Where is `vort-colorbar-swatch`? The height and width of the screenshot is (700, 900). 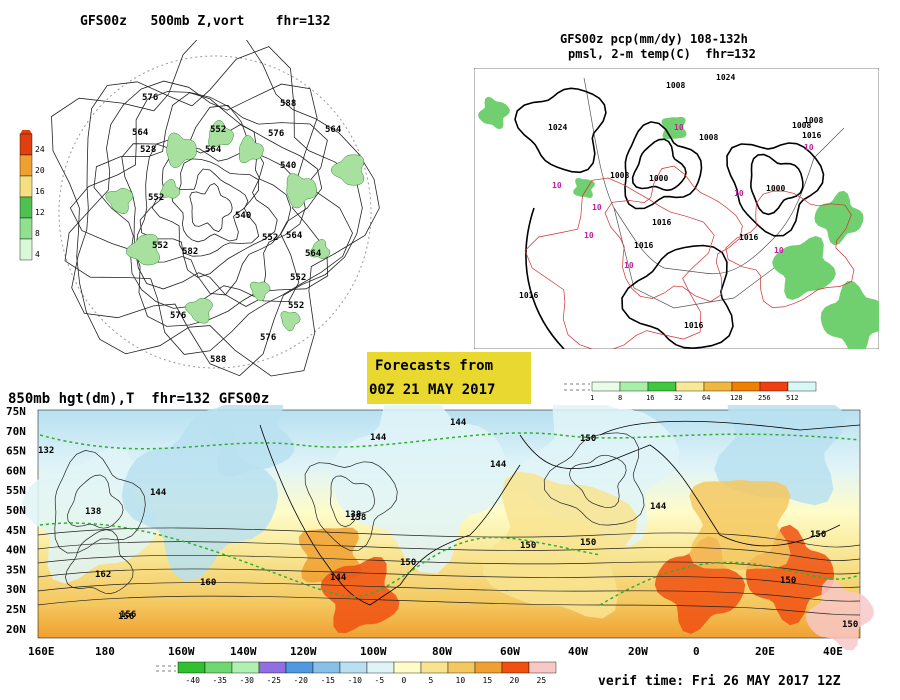 vort-colorbar-swatch is located at coordinates (26, 144).